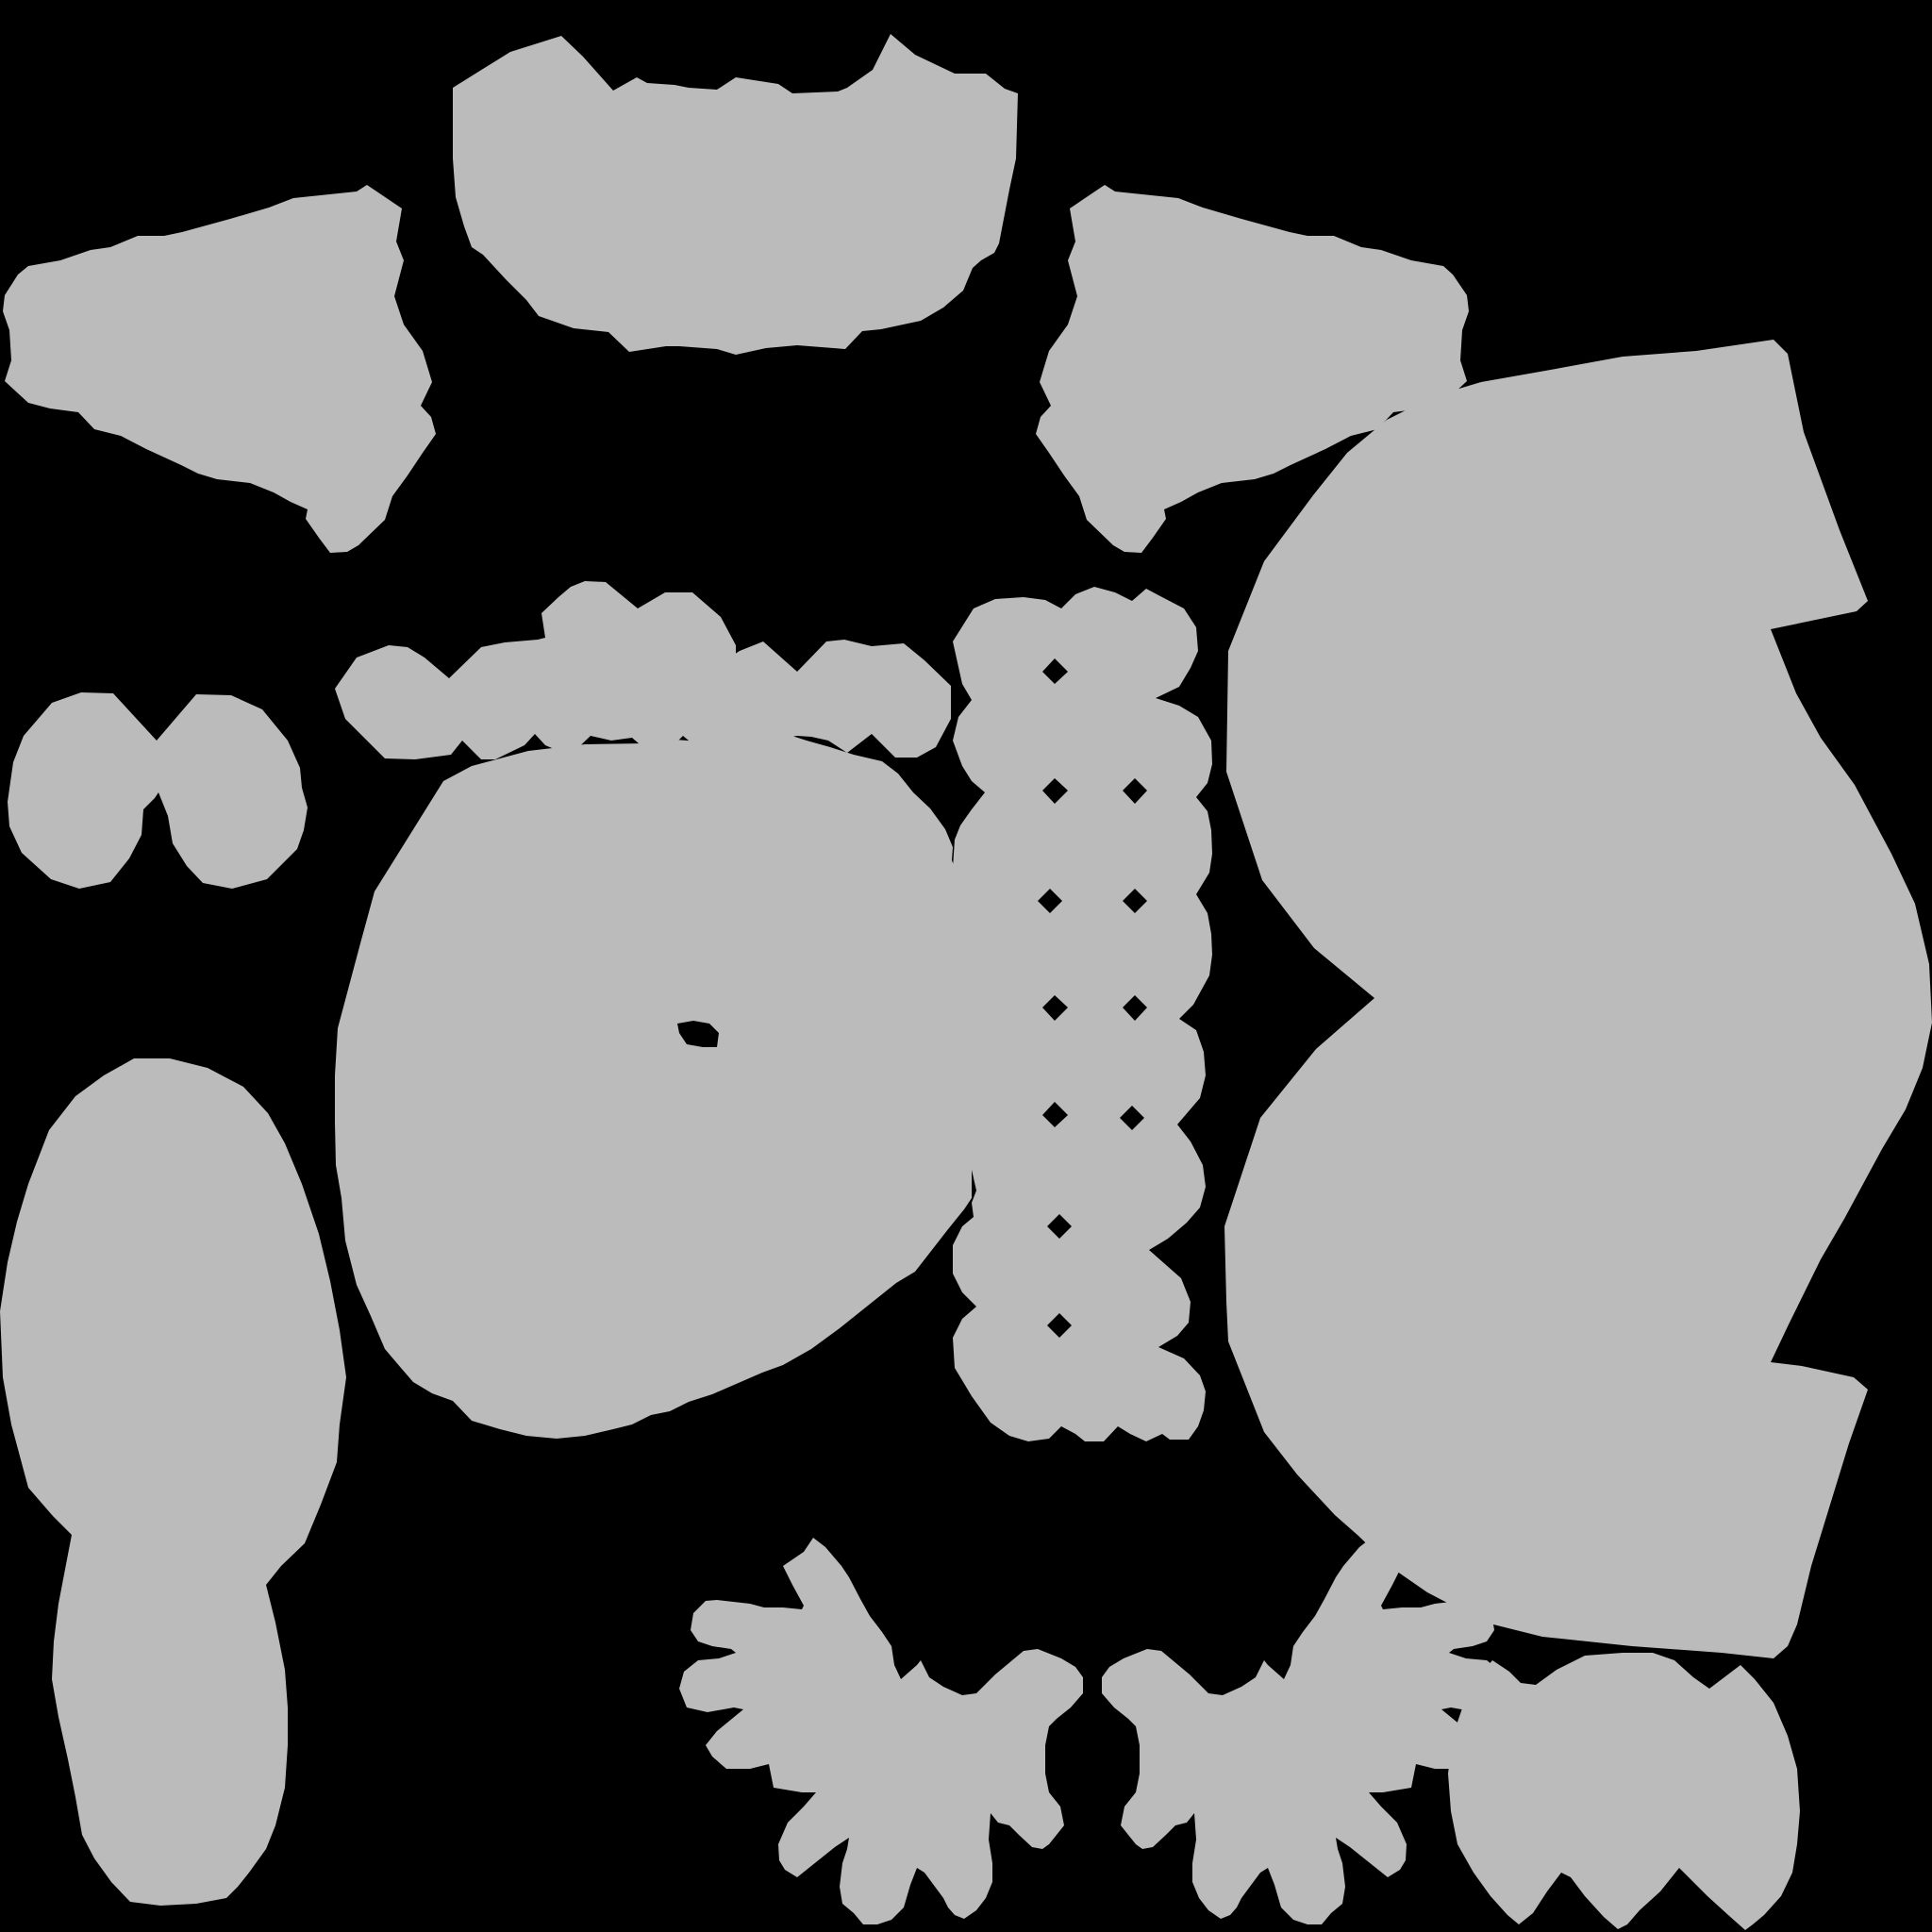 This screenshot has height=1932, width=1932. What do you see at coordinates (220, 369) in the screenshot?
I see `left-upper-arm-island` at bounding box center [220, 369].